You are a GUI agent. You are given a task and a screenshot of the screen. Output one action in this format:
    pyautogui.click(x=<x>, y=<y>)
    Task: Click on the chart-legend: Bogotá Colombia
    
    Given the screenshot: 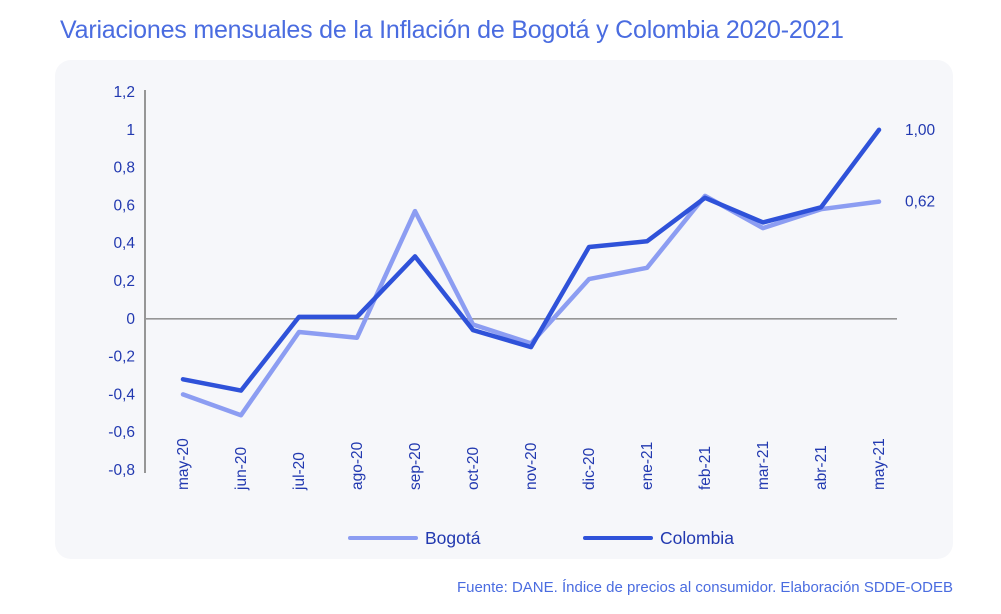 What is the action you would take?
    pyautogui.click(x=504, y=538)
    